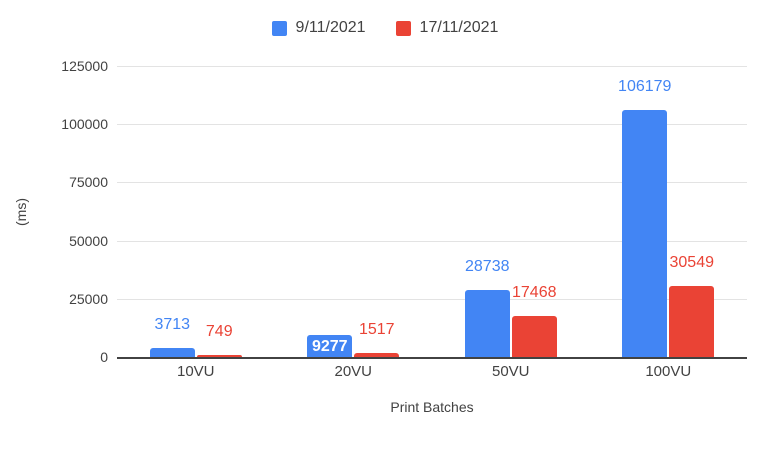 This screenshot has height=456, width=770. I want to click on legend-item-17-11-2021: 17/11/2021, so click(447, 28).